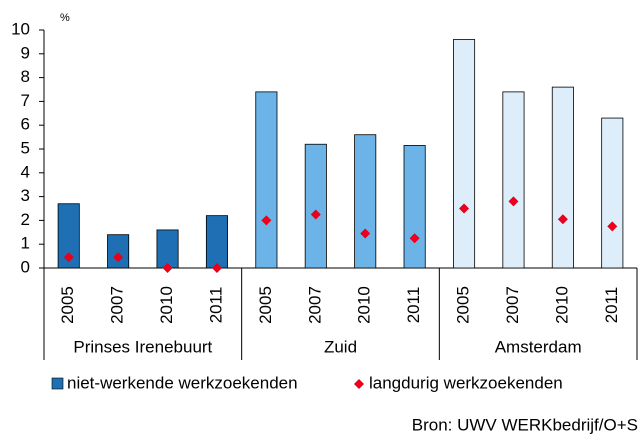  I want to click on y-tick-label: 9, so click(25, 52).